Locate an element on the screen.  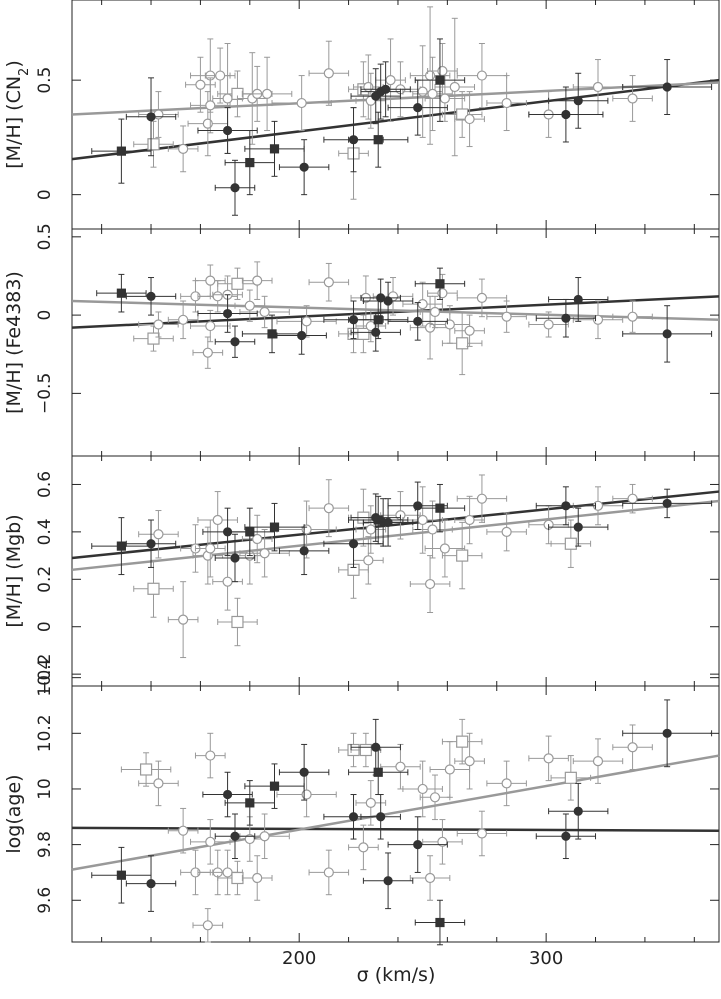
y-tick-label: 0.5 is located at coordinates (45, 80).